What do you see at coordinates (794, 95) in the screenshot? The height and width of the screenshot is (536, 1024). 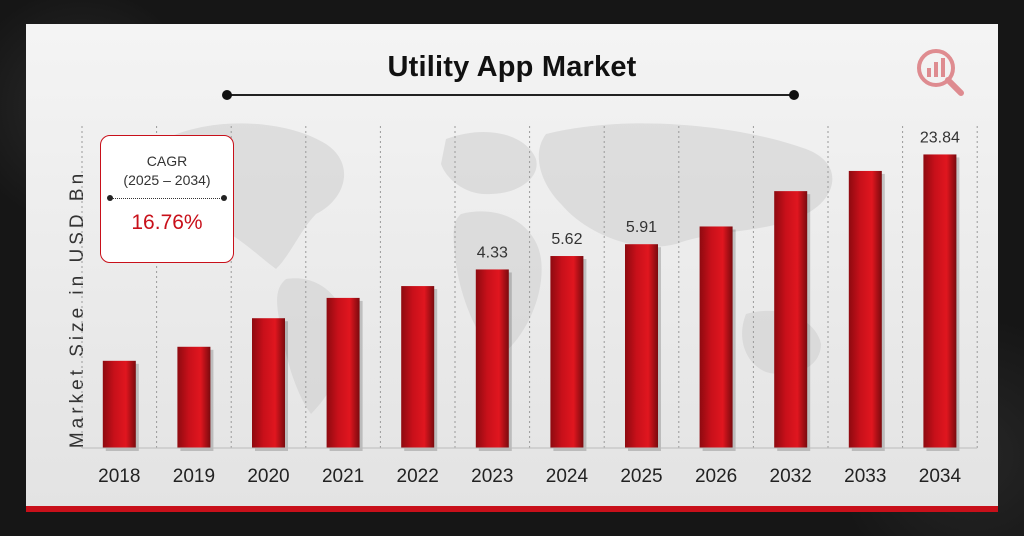 I see `title-line-right-dot` at bounding box center [794, 95].